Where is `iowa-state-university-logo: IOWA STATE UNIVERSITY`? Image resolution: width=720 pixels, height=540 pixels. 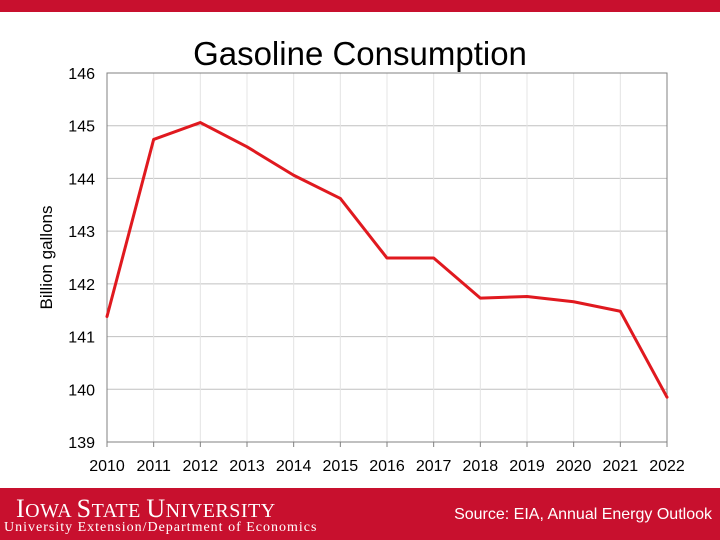 iowa-state-university-logo: IOWA STATE UNIVERSITY is located at coordinates (146, 508).